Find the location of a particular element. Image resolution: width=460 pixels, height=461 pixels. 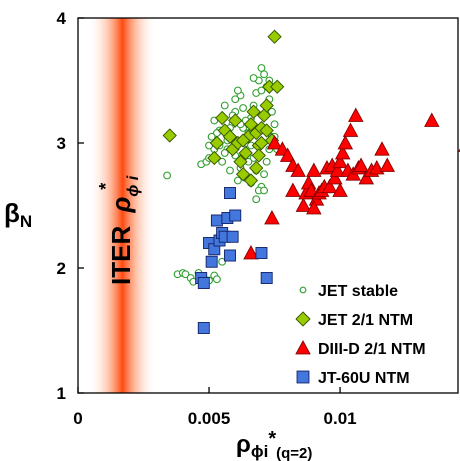

x-axis-label: ρϕi*(q=2) is located at coordinates (274, 444).